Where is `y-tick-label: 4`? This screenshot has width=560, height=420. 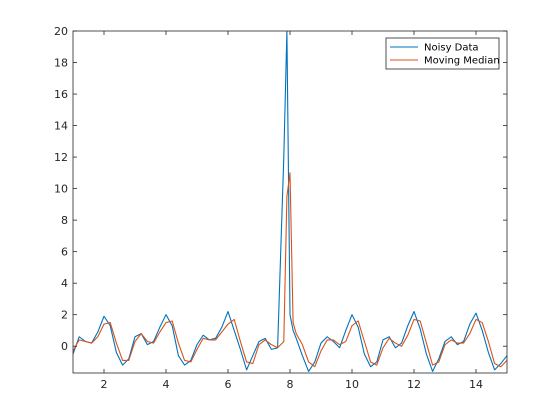 y-tick-label: 4 is located at coordinates (64, 283).